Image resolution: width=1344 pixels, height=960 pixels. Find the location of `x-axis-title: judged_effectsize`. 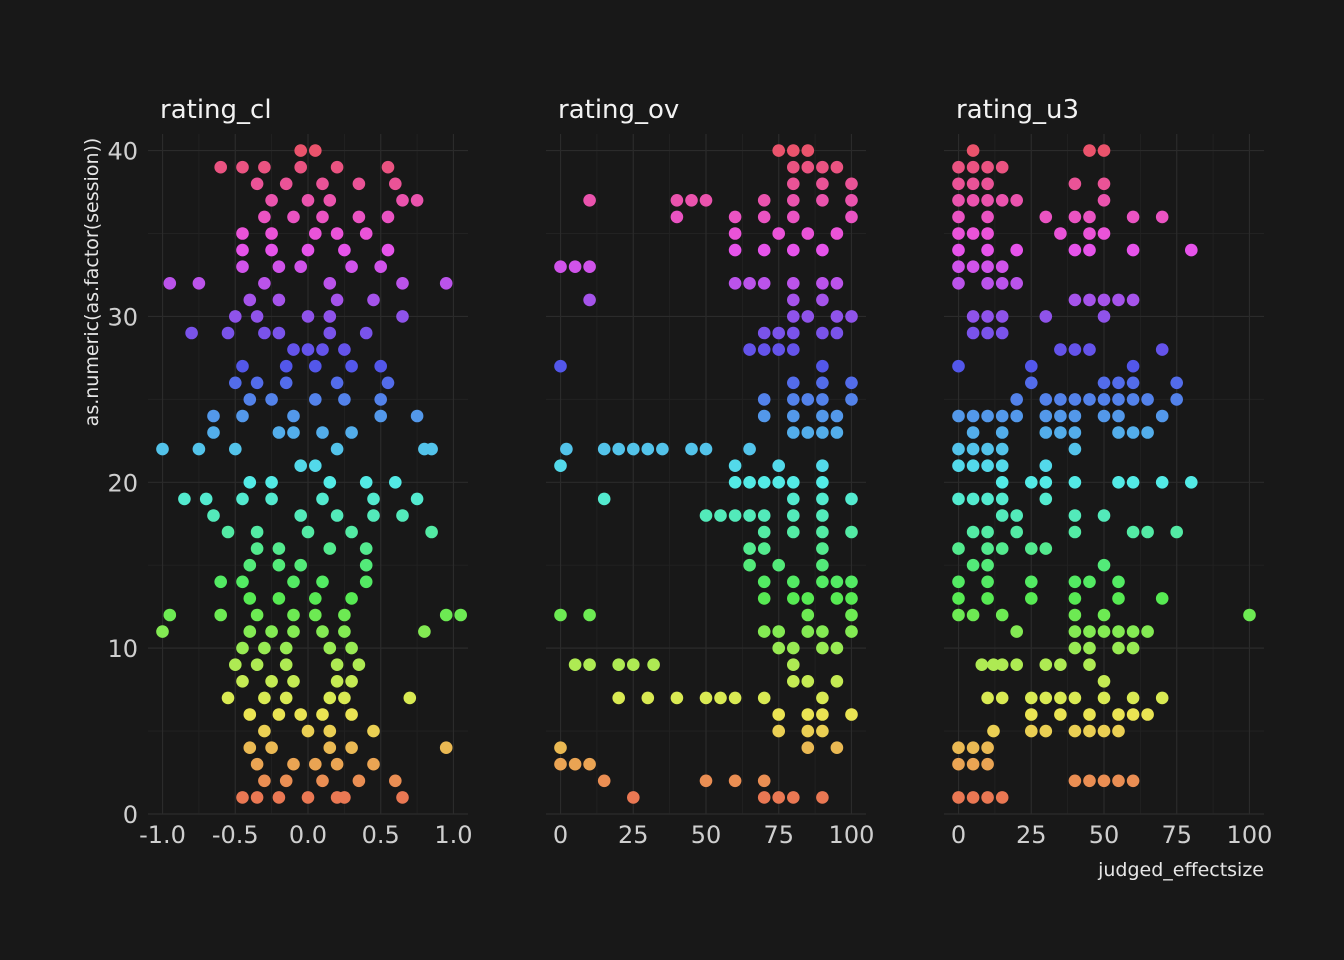

x-axis-title: judged_effectsize is located at coordinates (1180, 870).